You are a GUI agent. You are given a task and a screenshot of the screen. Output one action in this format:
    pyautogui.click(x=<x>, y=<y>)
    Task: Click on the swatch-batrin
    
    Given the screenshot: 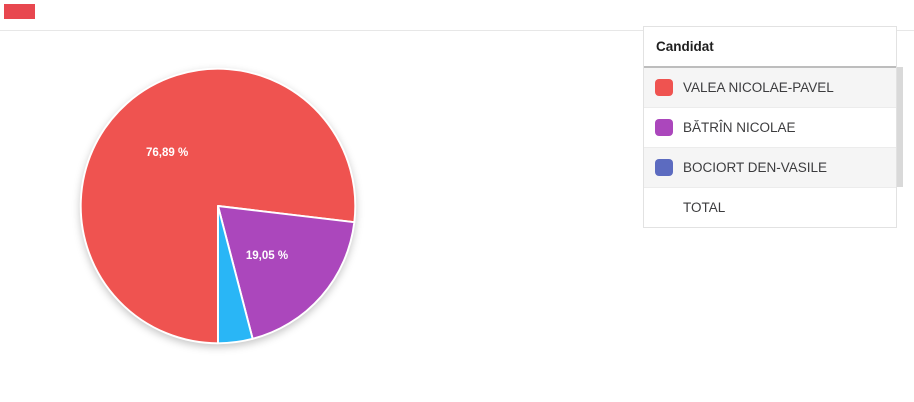 What is the action you would take?
    pyautogui.click(x=664, y=127)
    